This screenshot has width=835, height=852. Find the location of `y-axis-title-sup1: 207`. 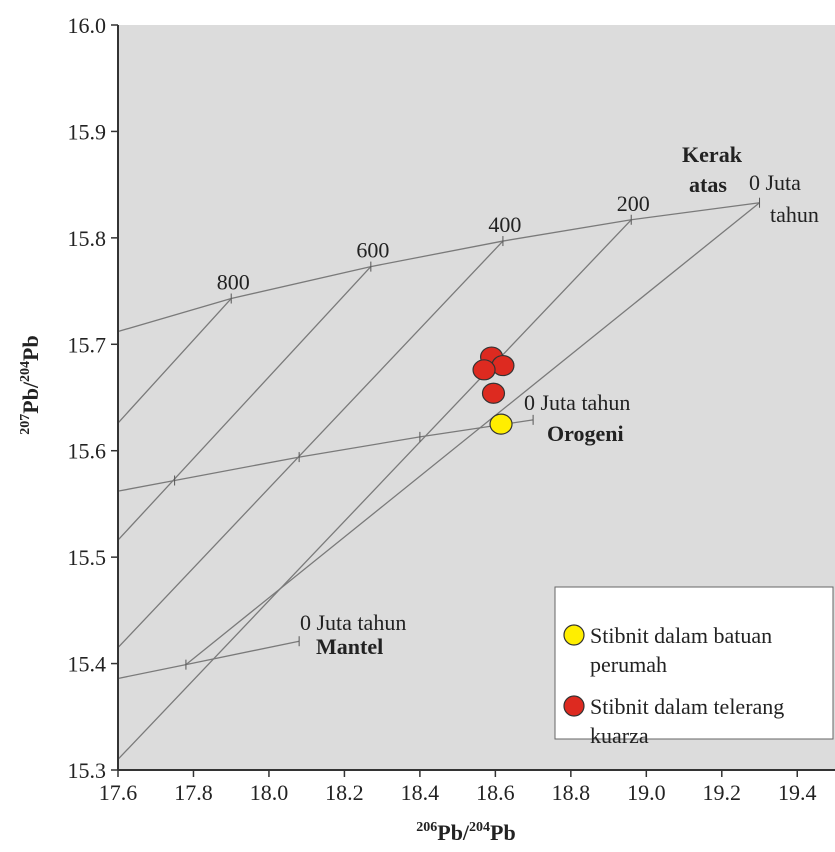

y-axis-title-sup1: 207 is located at coordinates (25, 424).